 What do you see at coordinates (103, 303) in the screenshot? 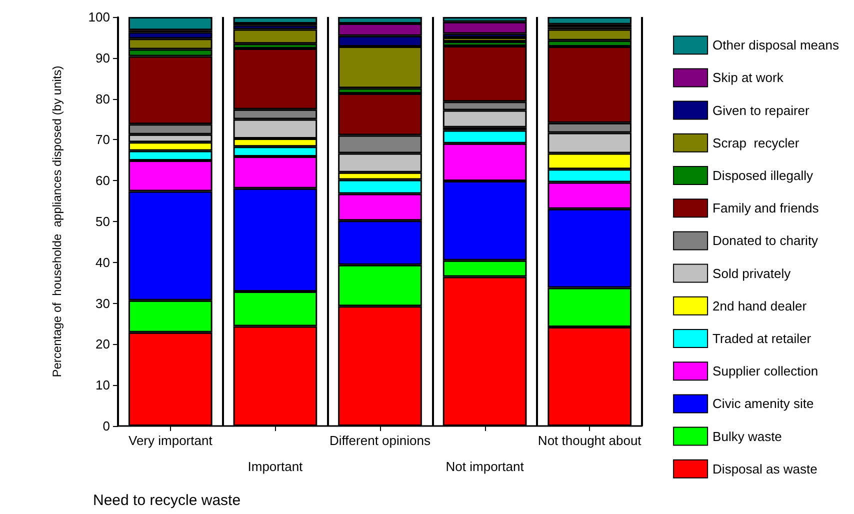
I see `y-tick-label: 30` at bounding box center [103, 303].